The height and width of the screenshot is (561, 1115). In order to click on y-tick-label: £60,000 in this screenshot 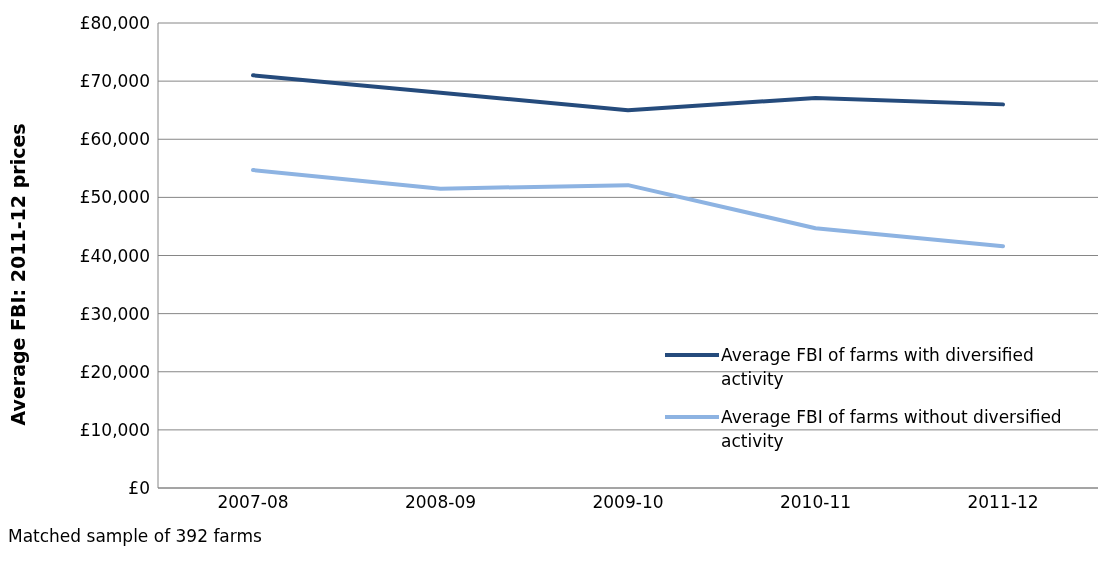, I will do `click(114, 139)`.